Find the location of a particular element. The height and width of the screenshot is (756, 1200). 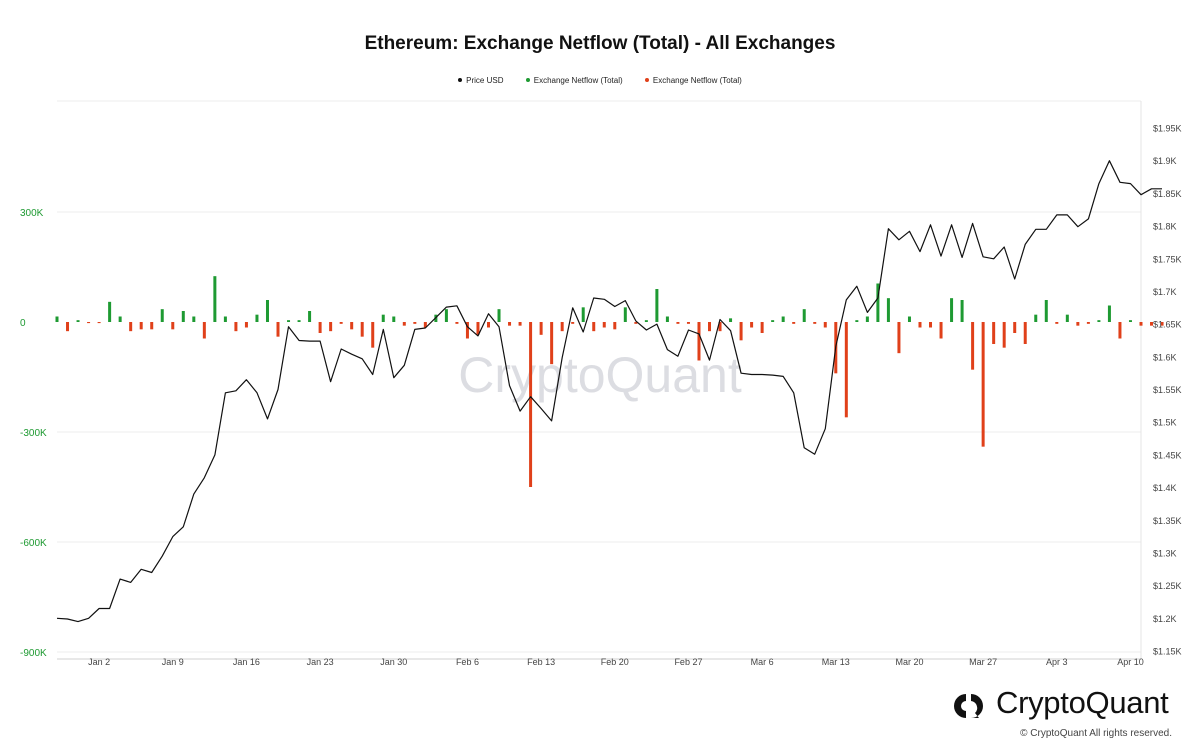

legend-item-netflow-negative: Exchange Netflow (Total) is located at coordinates (693, 80).